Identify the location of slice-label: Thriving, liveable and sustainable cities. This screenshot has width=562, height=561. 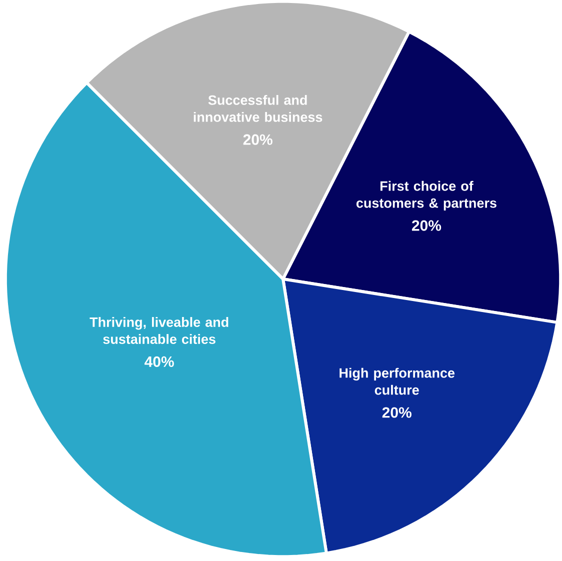
(159, 330).